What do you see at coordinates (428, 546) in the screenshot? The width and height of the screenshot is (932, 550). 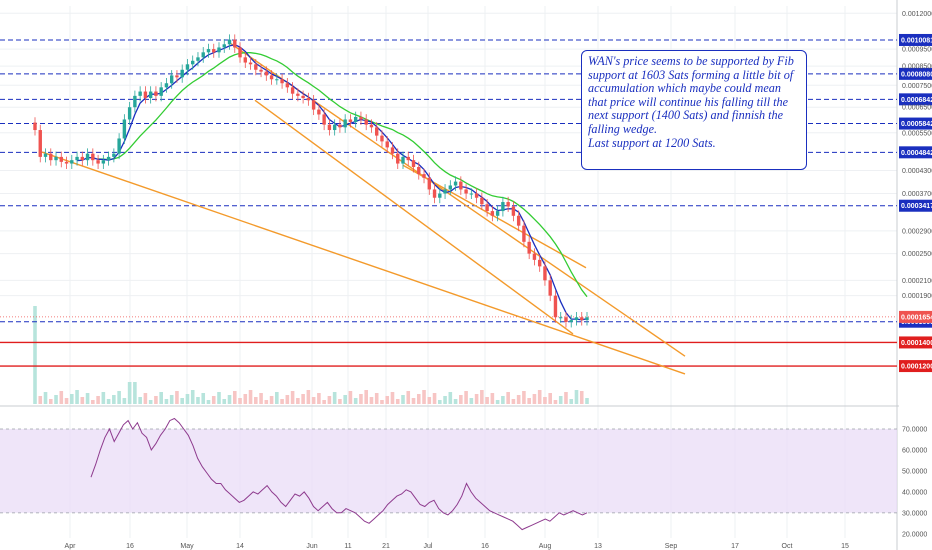 I see `x-tick-label: Jul` at bounding box center [428, 546].